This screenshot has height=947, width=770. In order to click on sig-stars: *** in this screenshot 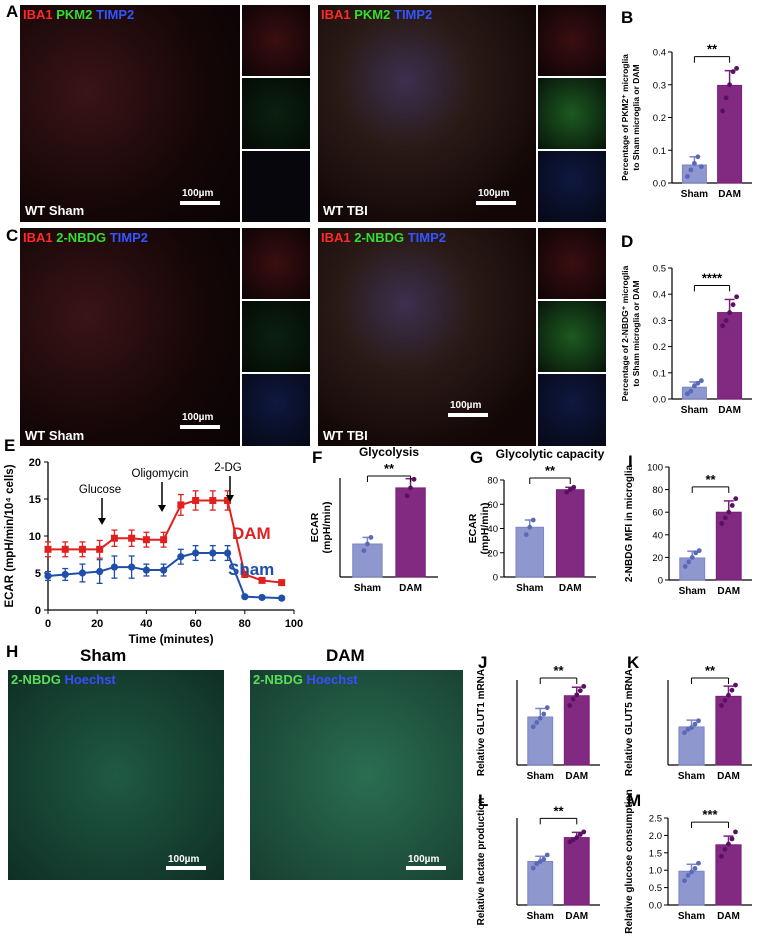, I will do `click(710, 814)`.